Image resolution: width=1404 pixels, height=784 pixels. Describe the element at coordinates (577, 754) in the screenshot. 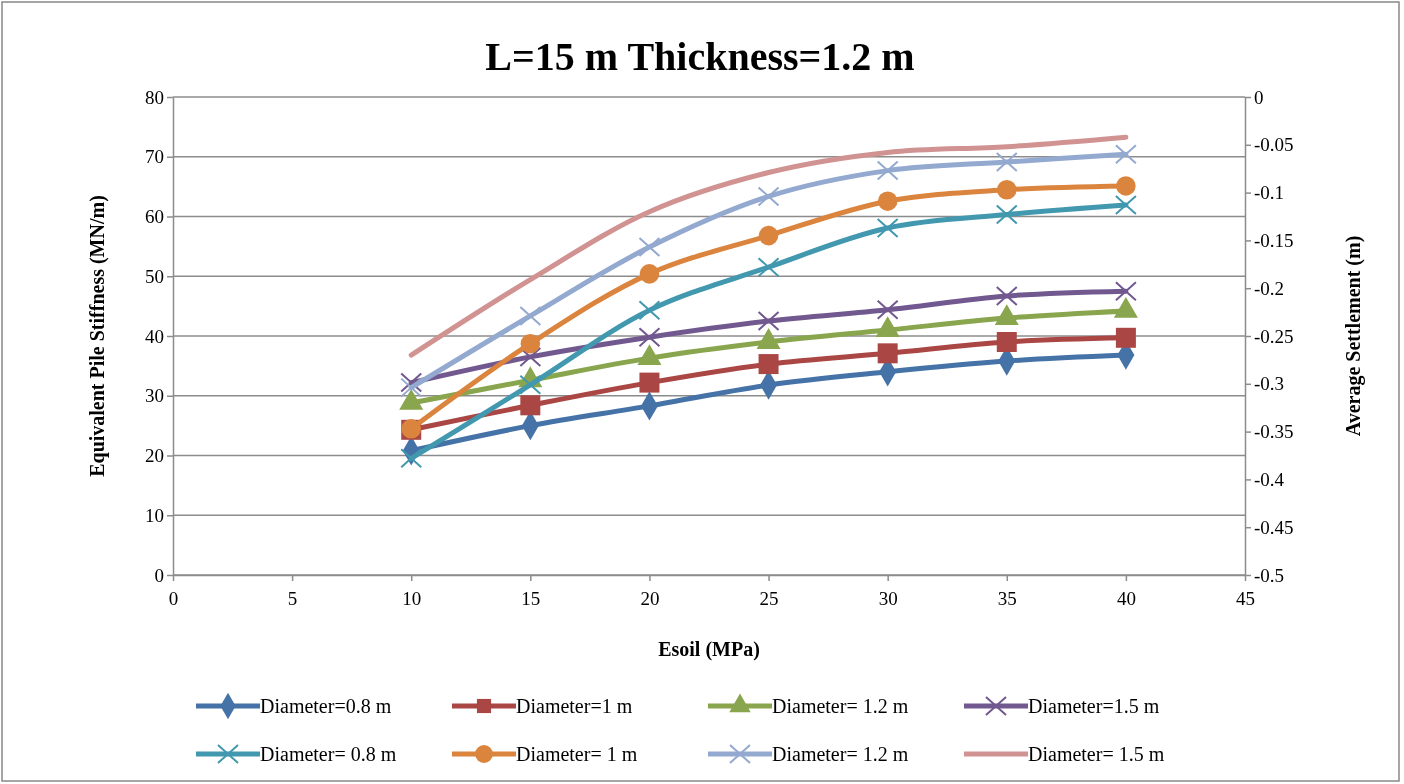

I see `legend-label: Diameter= 1 m` at that location.